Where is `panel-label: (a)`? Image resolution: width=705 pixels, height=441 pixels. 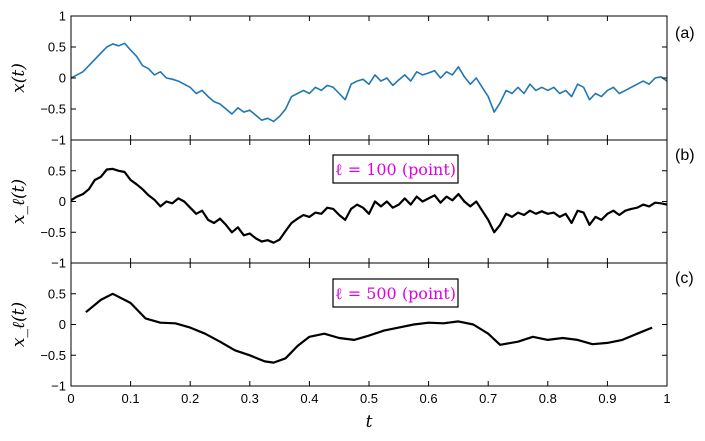
panel-label: (a) is located at coordinates (685, 33).